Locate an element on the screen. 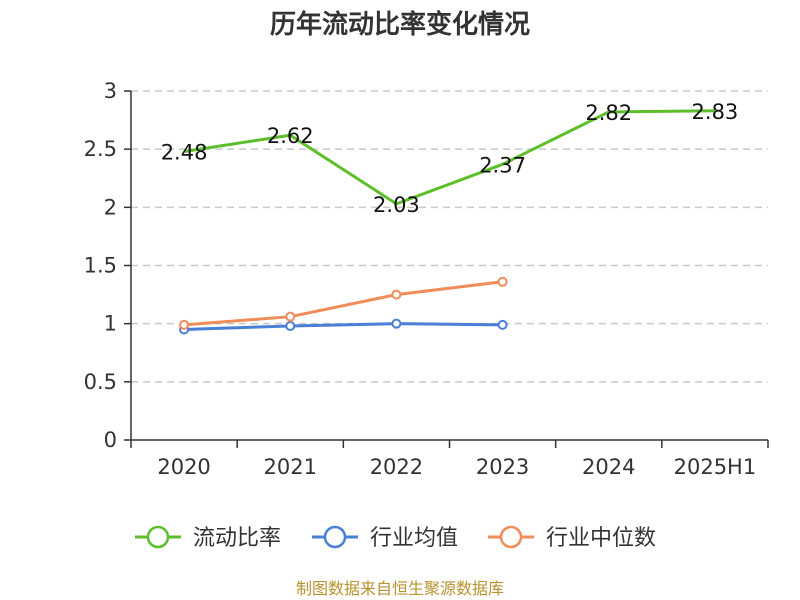 This screenshot has height=600, width=800. data-label: 2.37 is located at coordinates (502, 165).